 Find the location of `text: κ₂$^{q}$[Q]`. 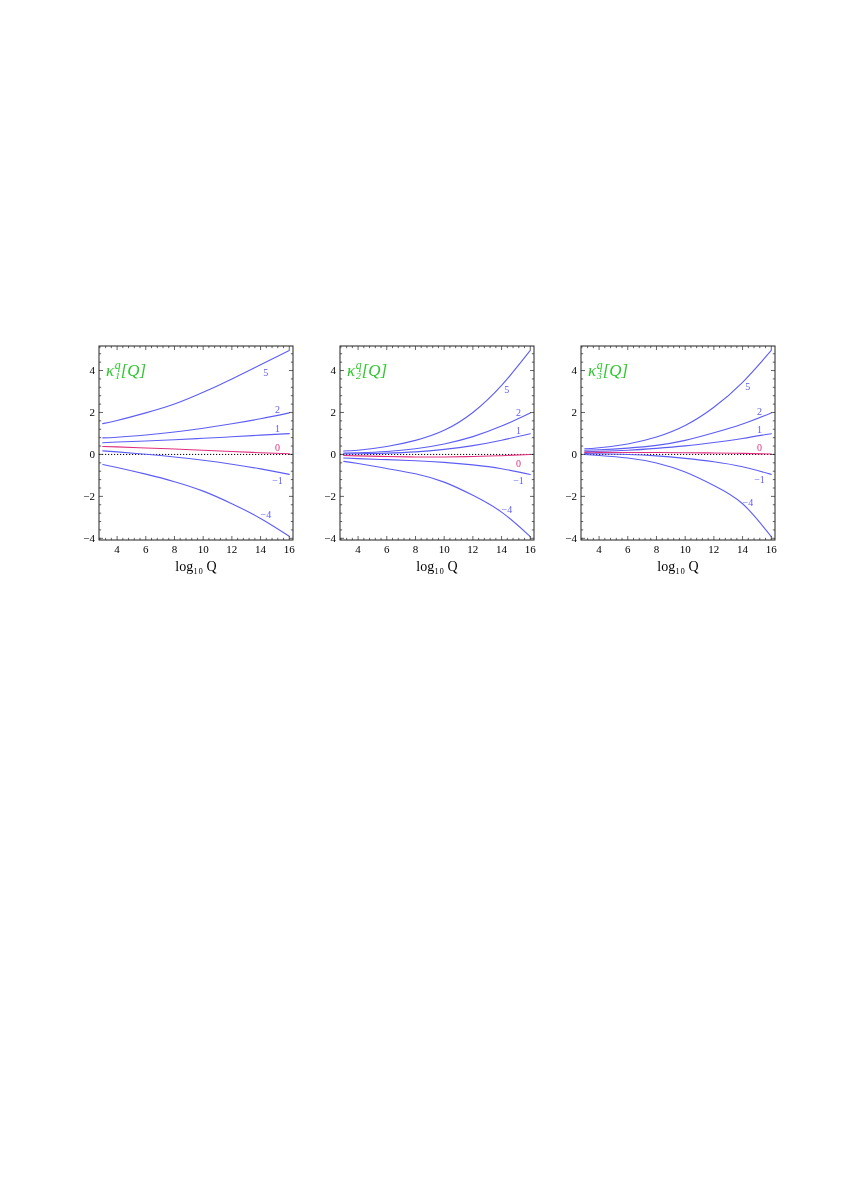

text: κ₂$^{q}$[Q] is located at coordinates (367, 369).